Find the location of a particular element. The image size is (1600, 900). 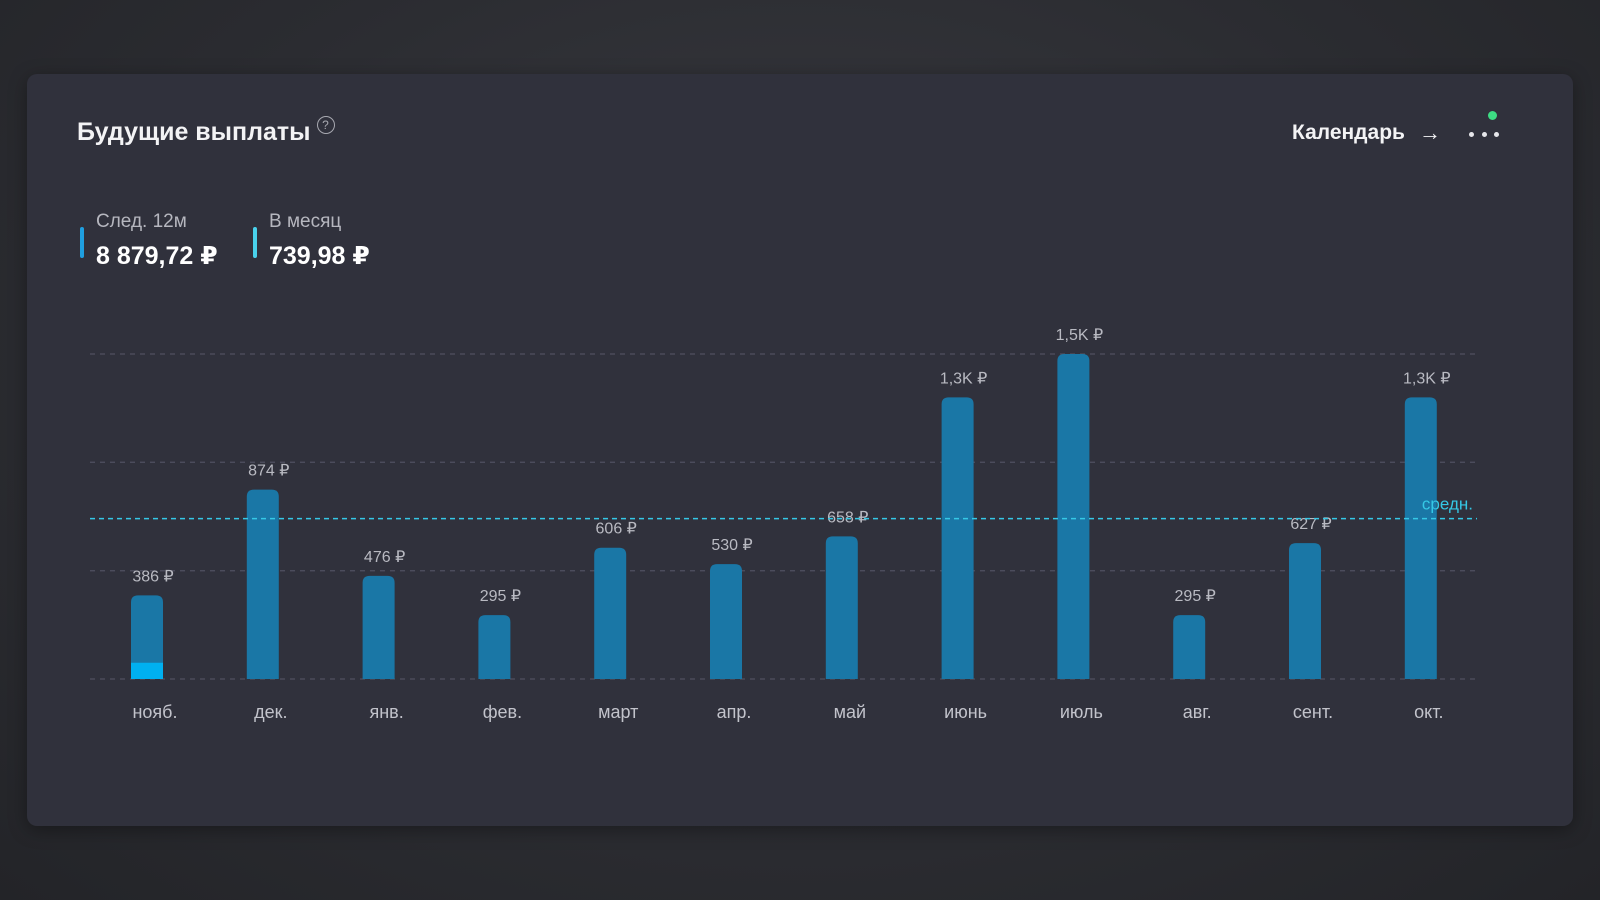

bar-value-label: 606 ₽ is located at coordinates (616, 529).